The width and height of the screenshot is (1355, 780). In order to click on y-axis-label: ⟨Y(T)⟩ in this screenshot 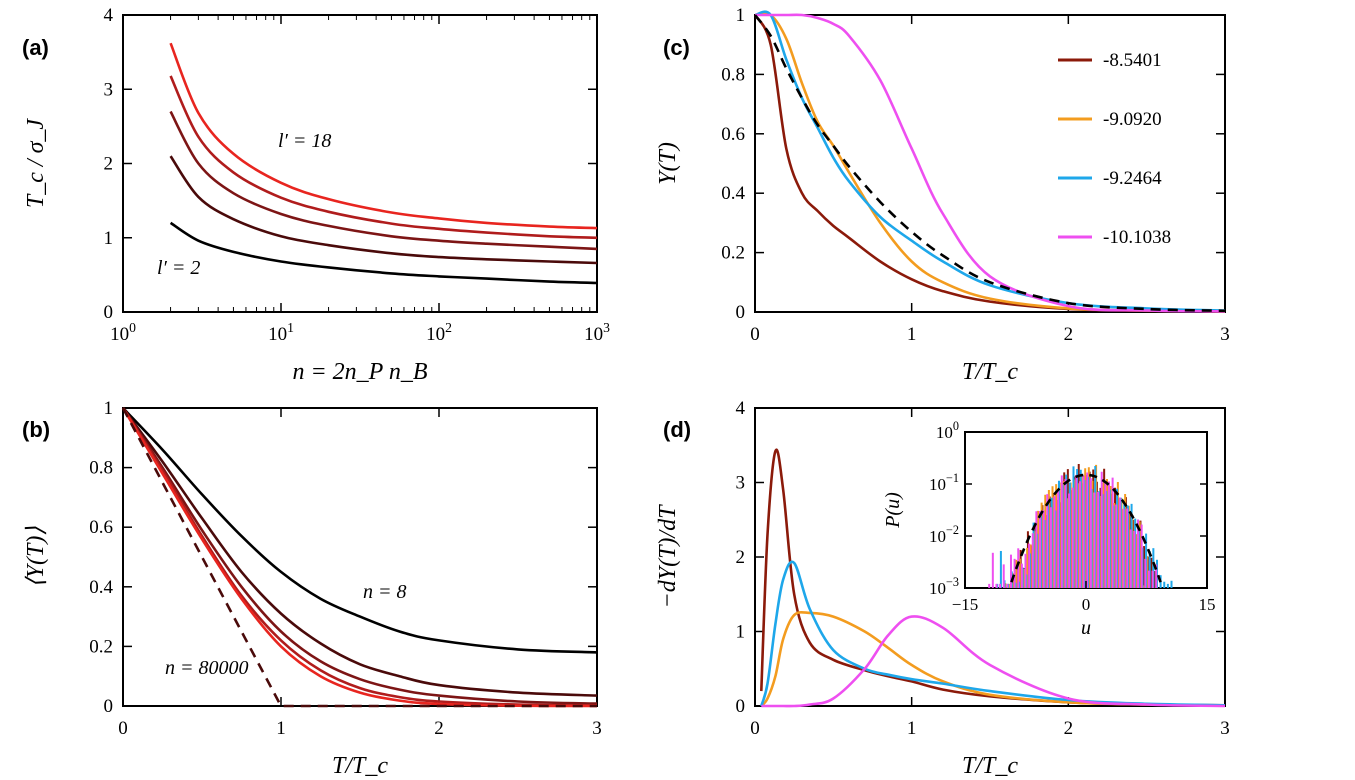, I will do `click(36, 557)`.